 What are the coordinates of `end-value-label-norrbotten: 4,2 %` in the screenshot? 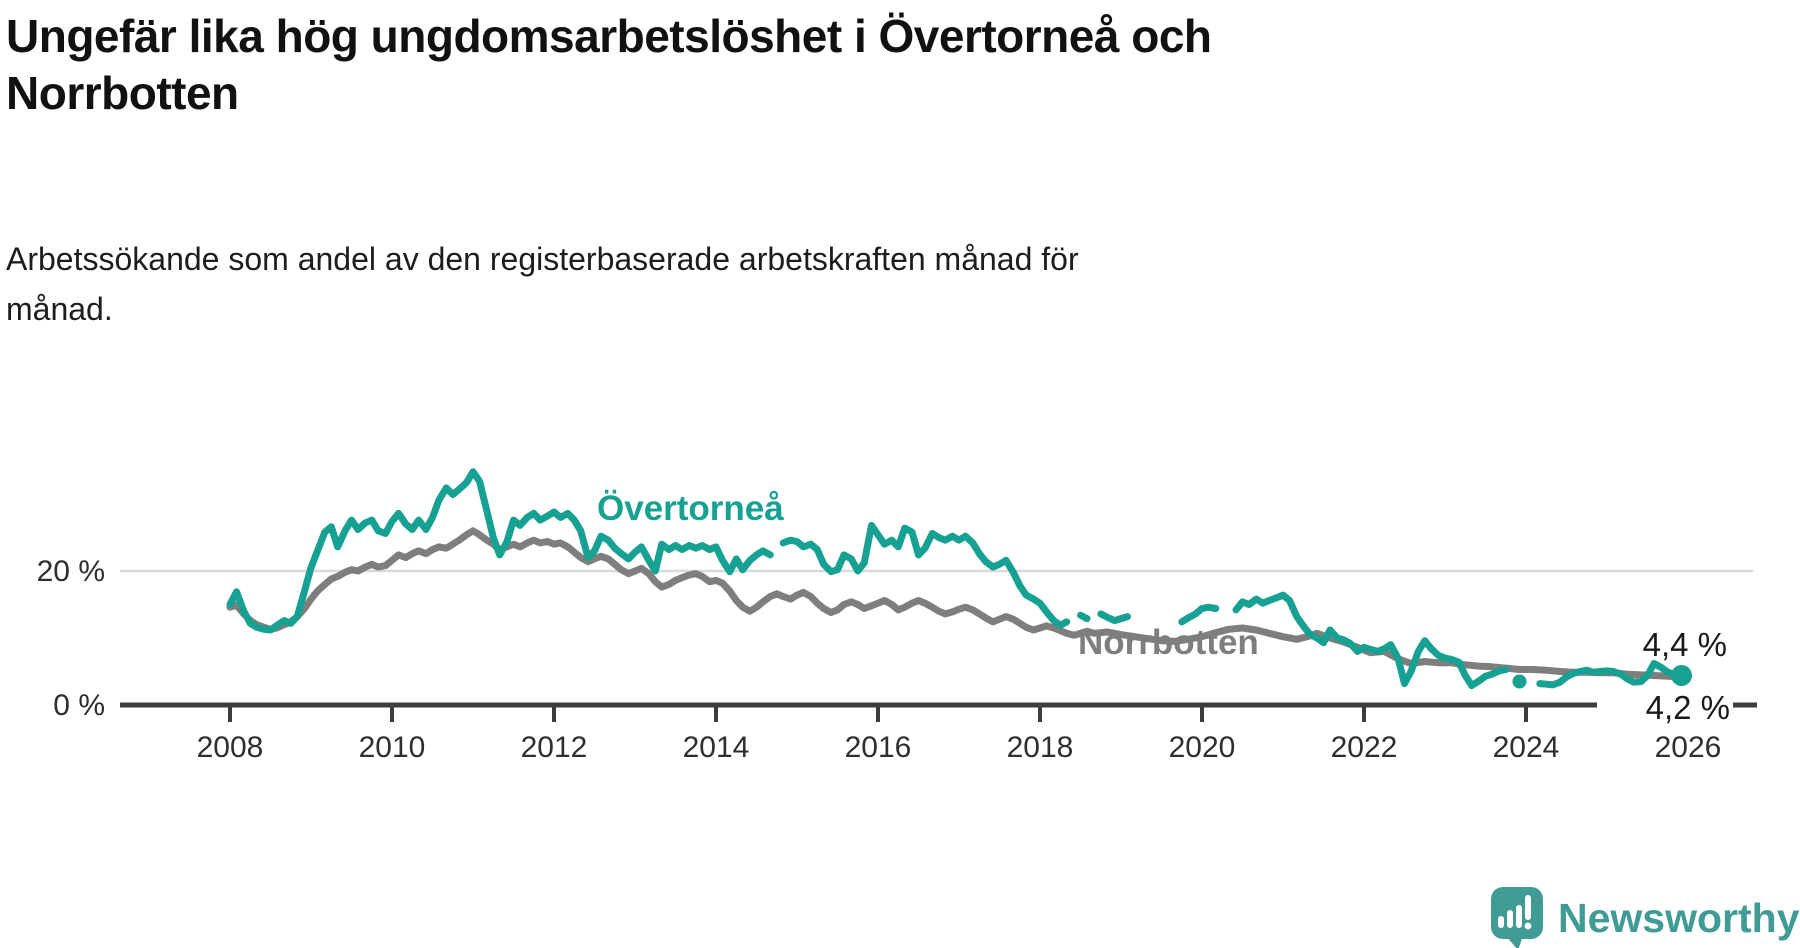 It's located at (1665, 708).